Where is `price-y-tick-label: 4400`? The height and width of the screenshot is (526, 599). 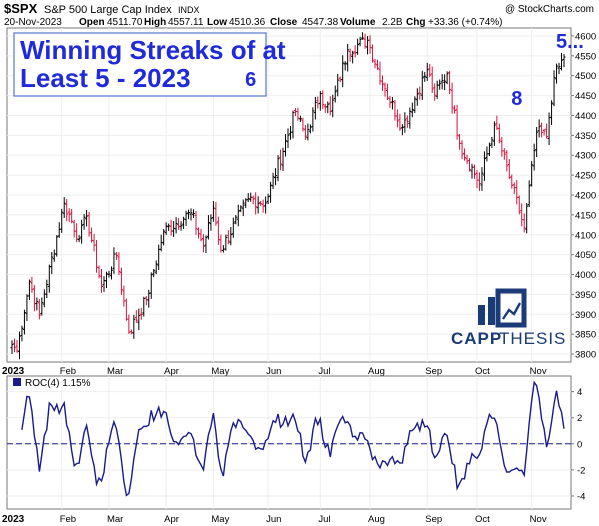 price-y-tick-label: 4400 is located at coordinates (585, 116).